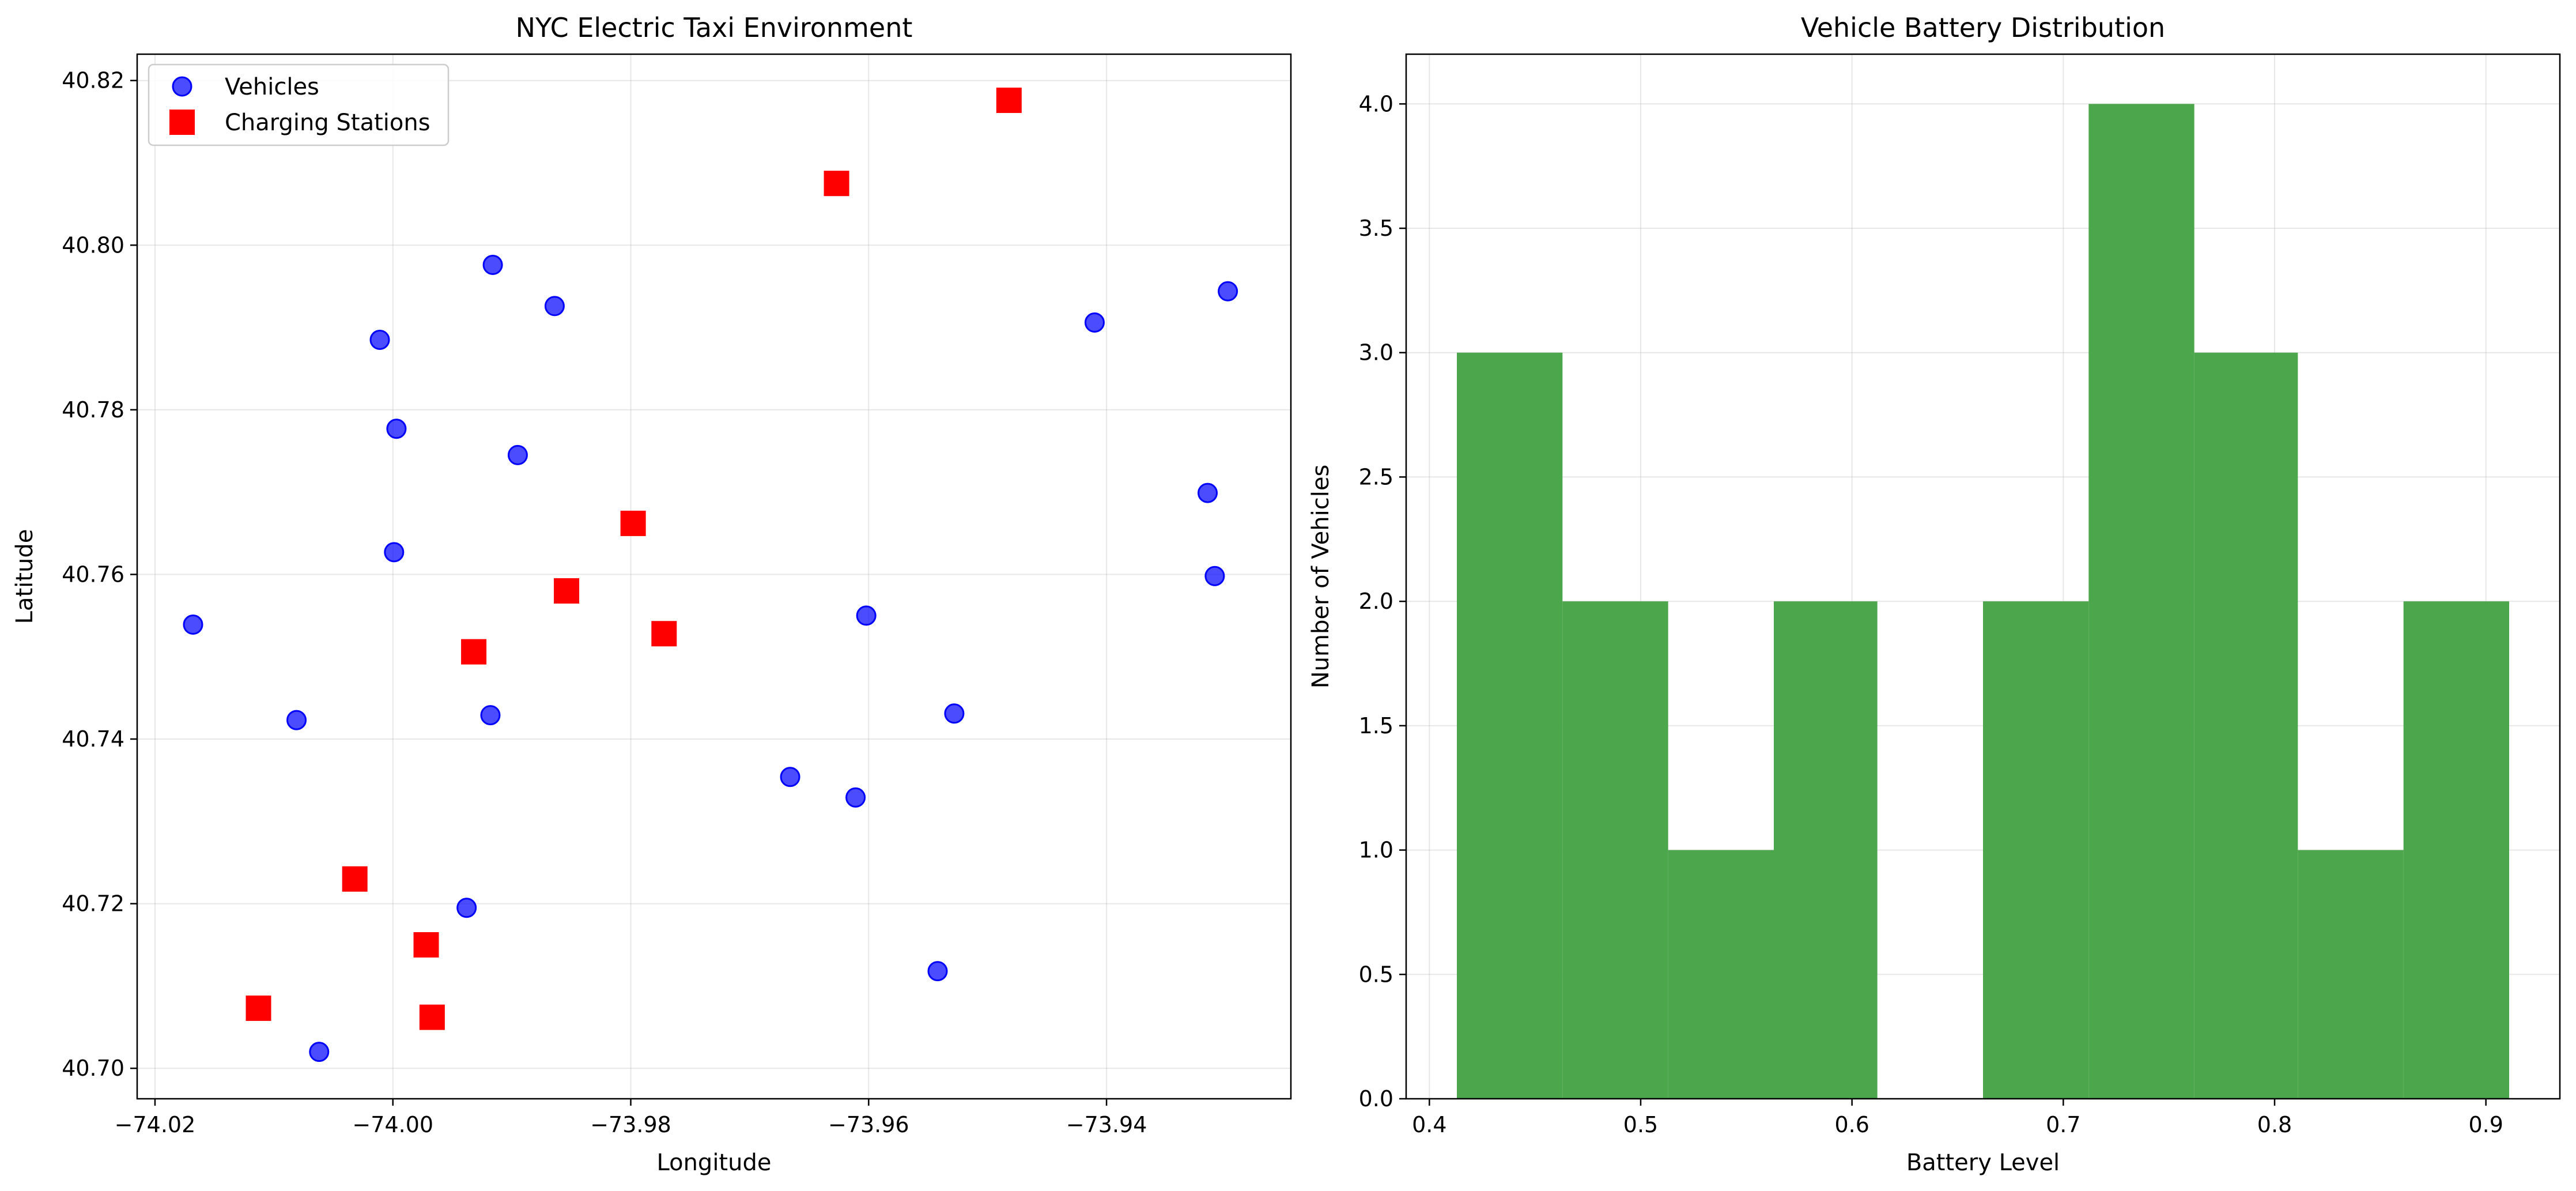  I want to click on histogram-x-tick-label-3: 0.7, so click(2063, 1124).